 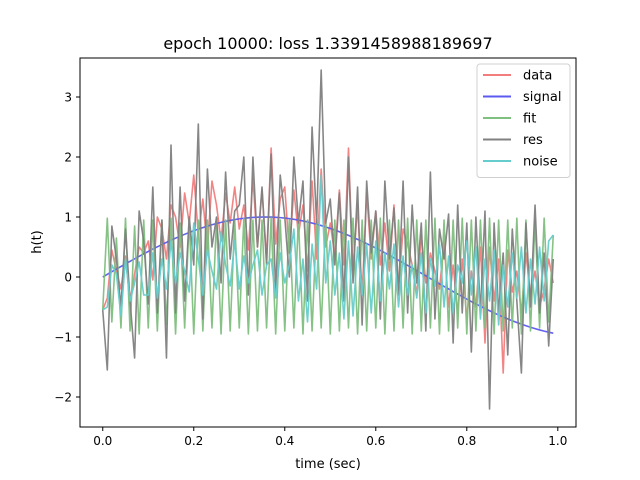 I want to click on legend-label-fit: fit, so click(x=529, y=119).